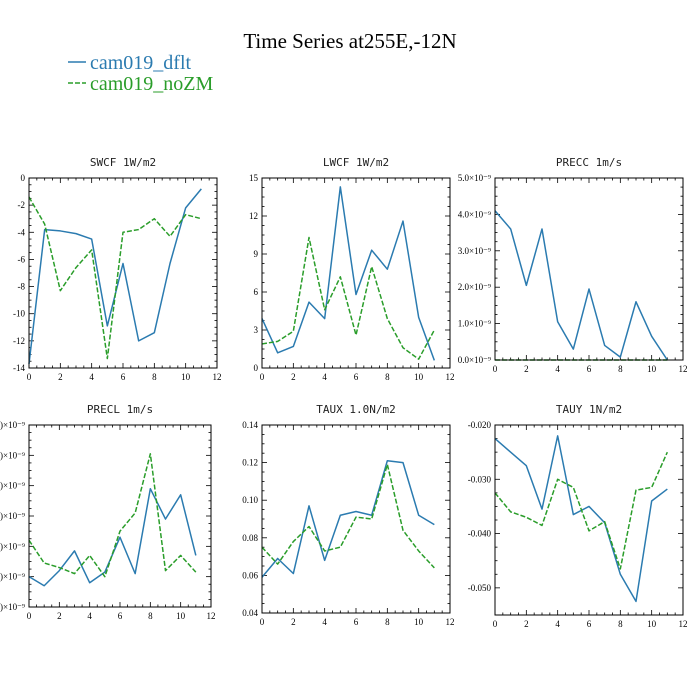  Describe the element at coordinates (152, 84) in the screenshot. I see `legend-label-noZM: cam019_noZM` at that location.